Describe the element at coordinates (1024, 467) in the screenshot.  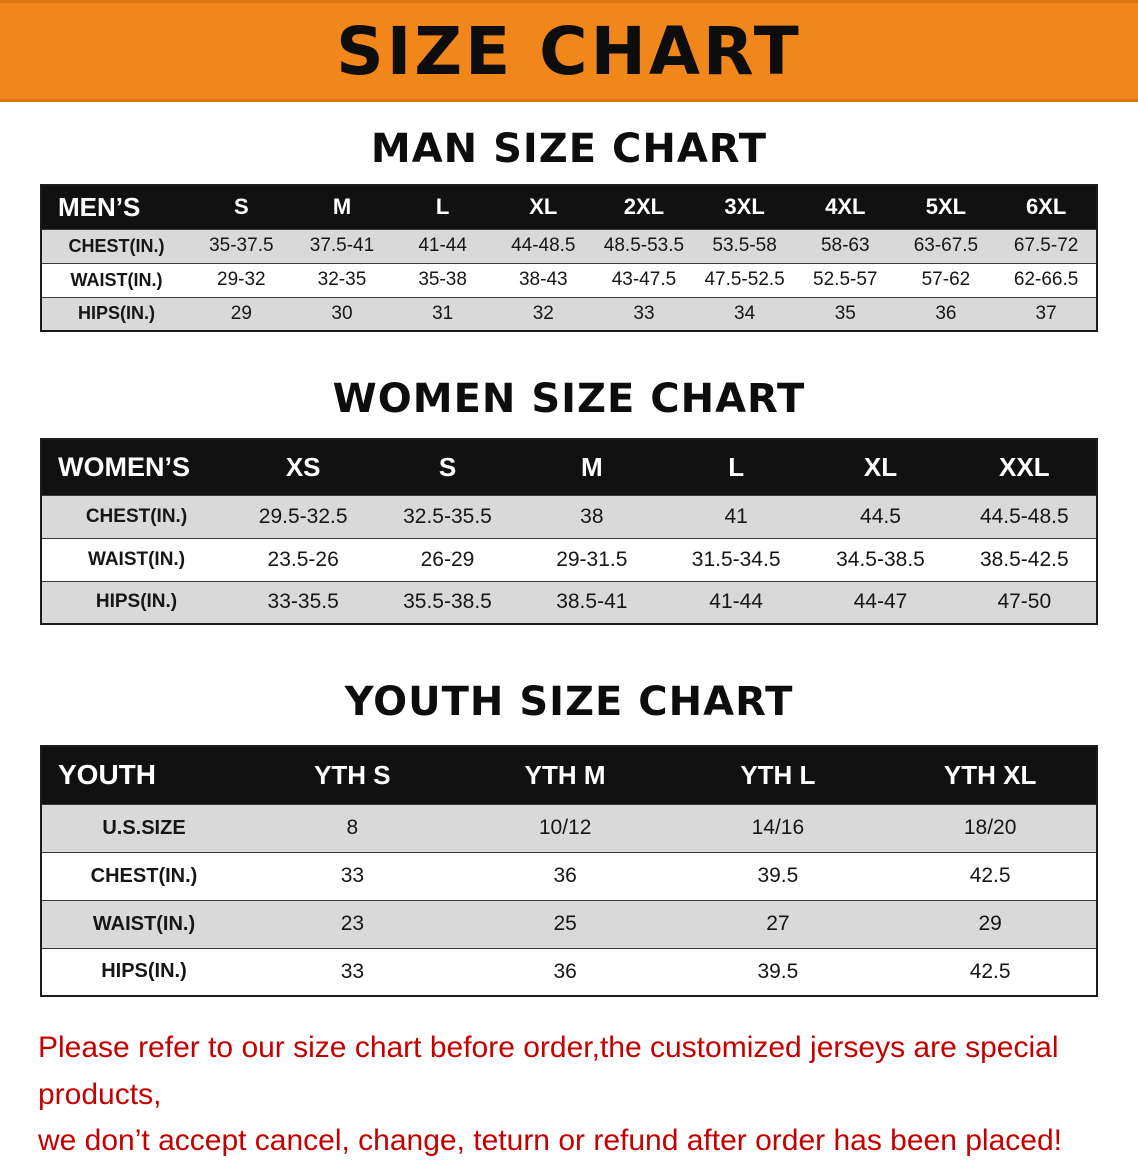
I see `size-header-cell: XXL` at that location.